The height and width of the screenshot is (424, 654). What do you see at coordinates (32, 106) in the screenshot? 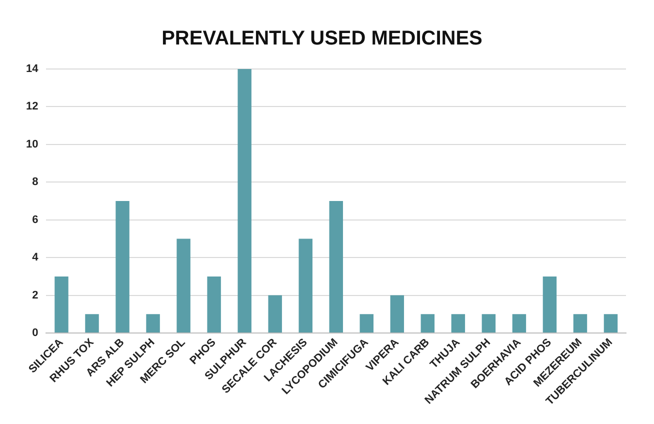
I see `y-tick-label: 12` at bounding box center [32, 106].